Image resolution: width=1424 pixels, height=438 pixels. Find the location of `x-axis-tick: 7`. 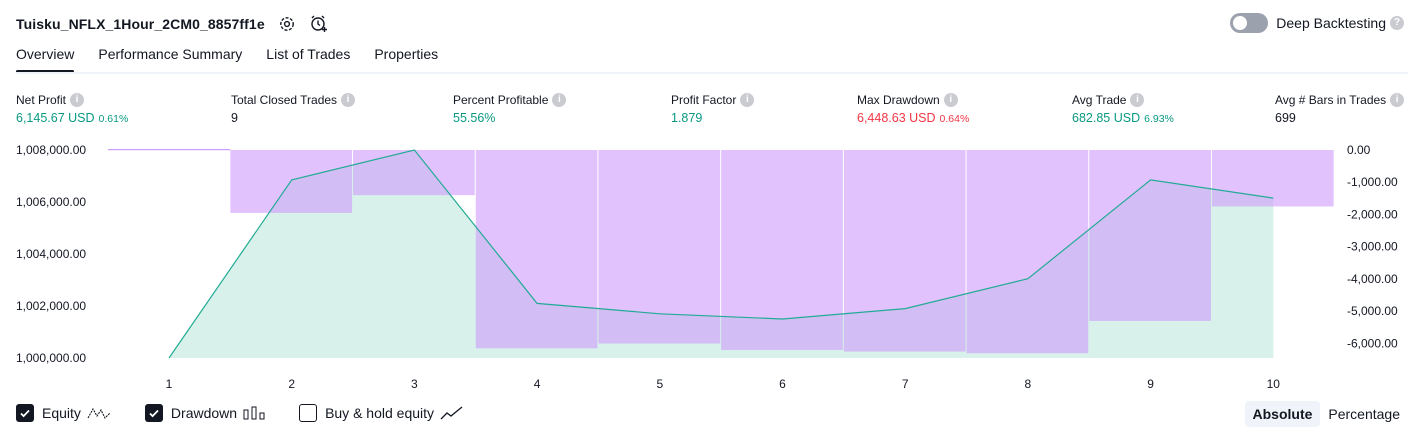

x-axis-tick: 7 is located at coordinates (905, 384).